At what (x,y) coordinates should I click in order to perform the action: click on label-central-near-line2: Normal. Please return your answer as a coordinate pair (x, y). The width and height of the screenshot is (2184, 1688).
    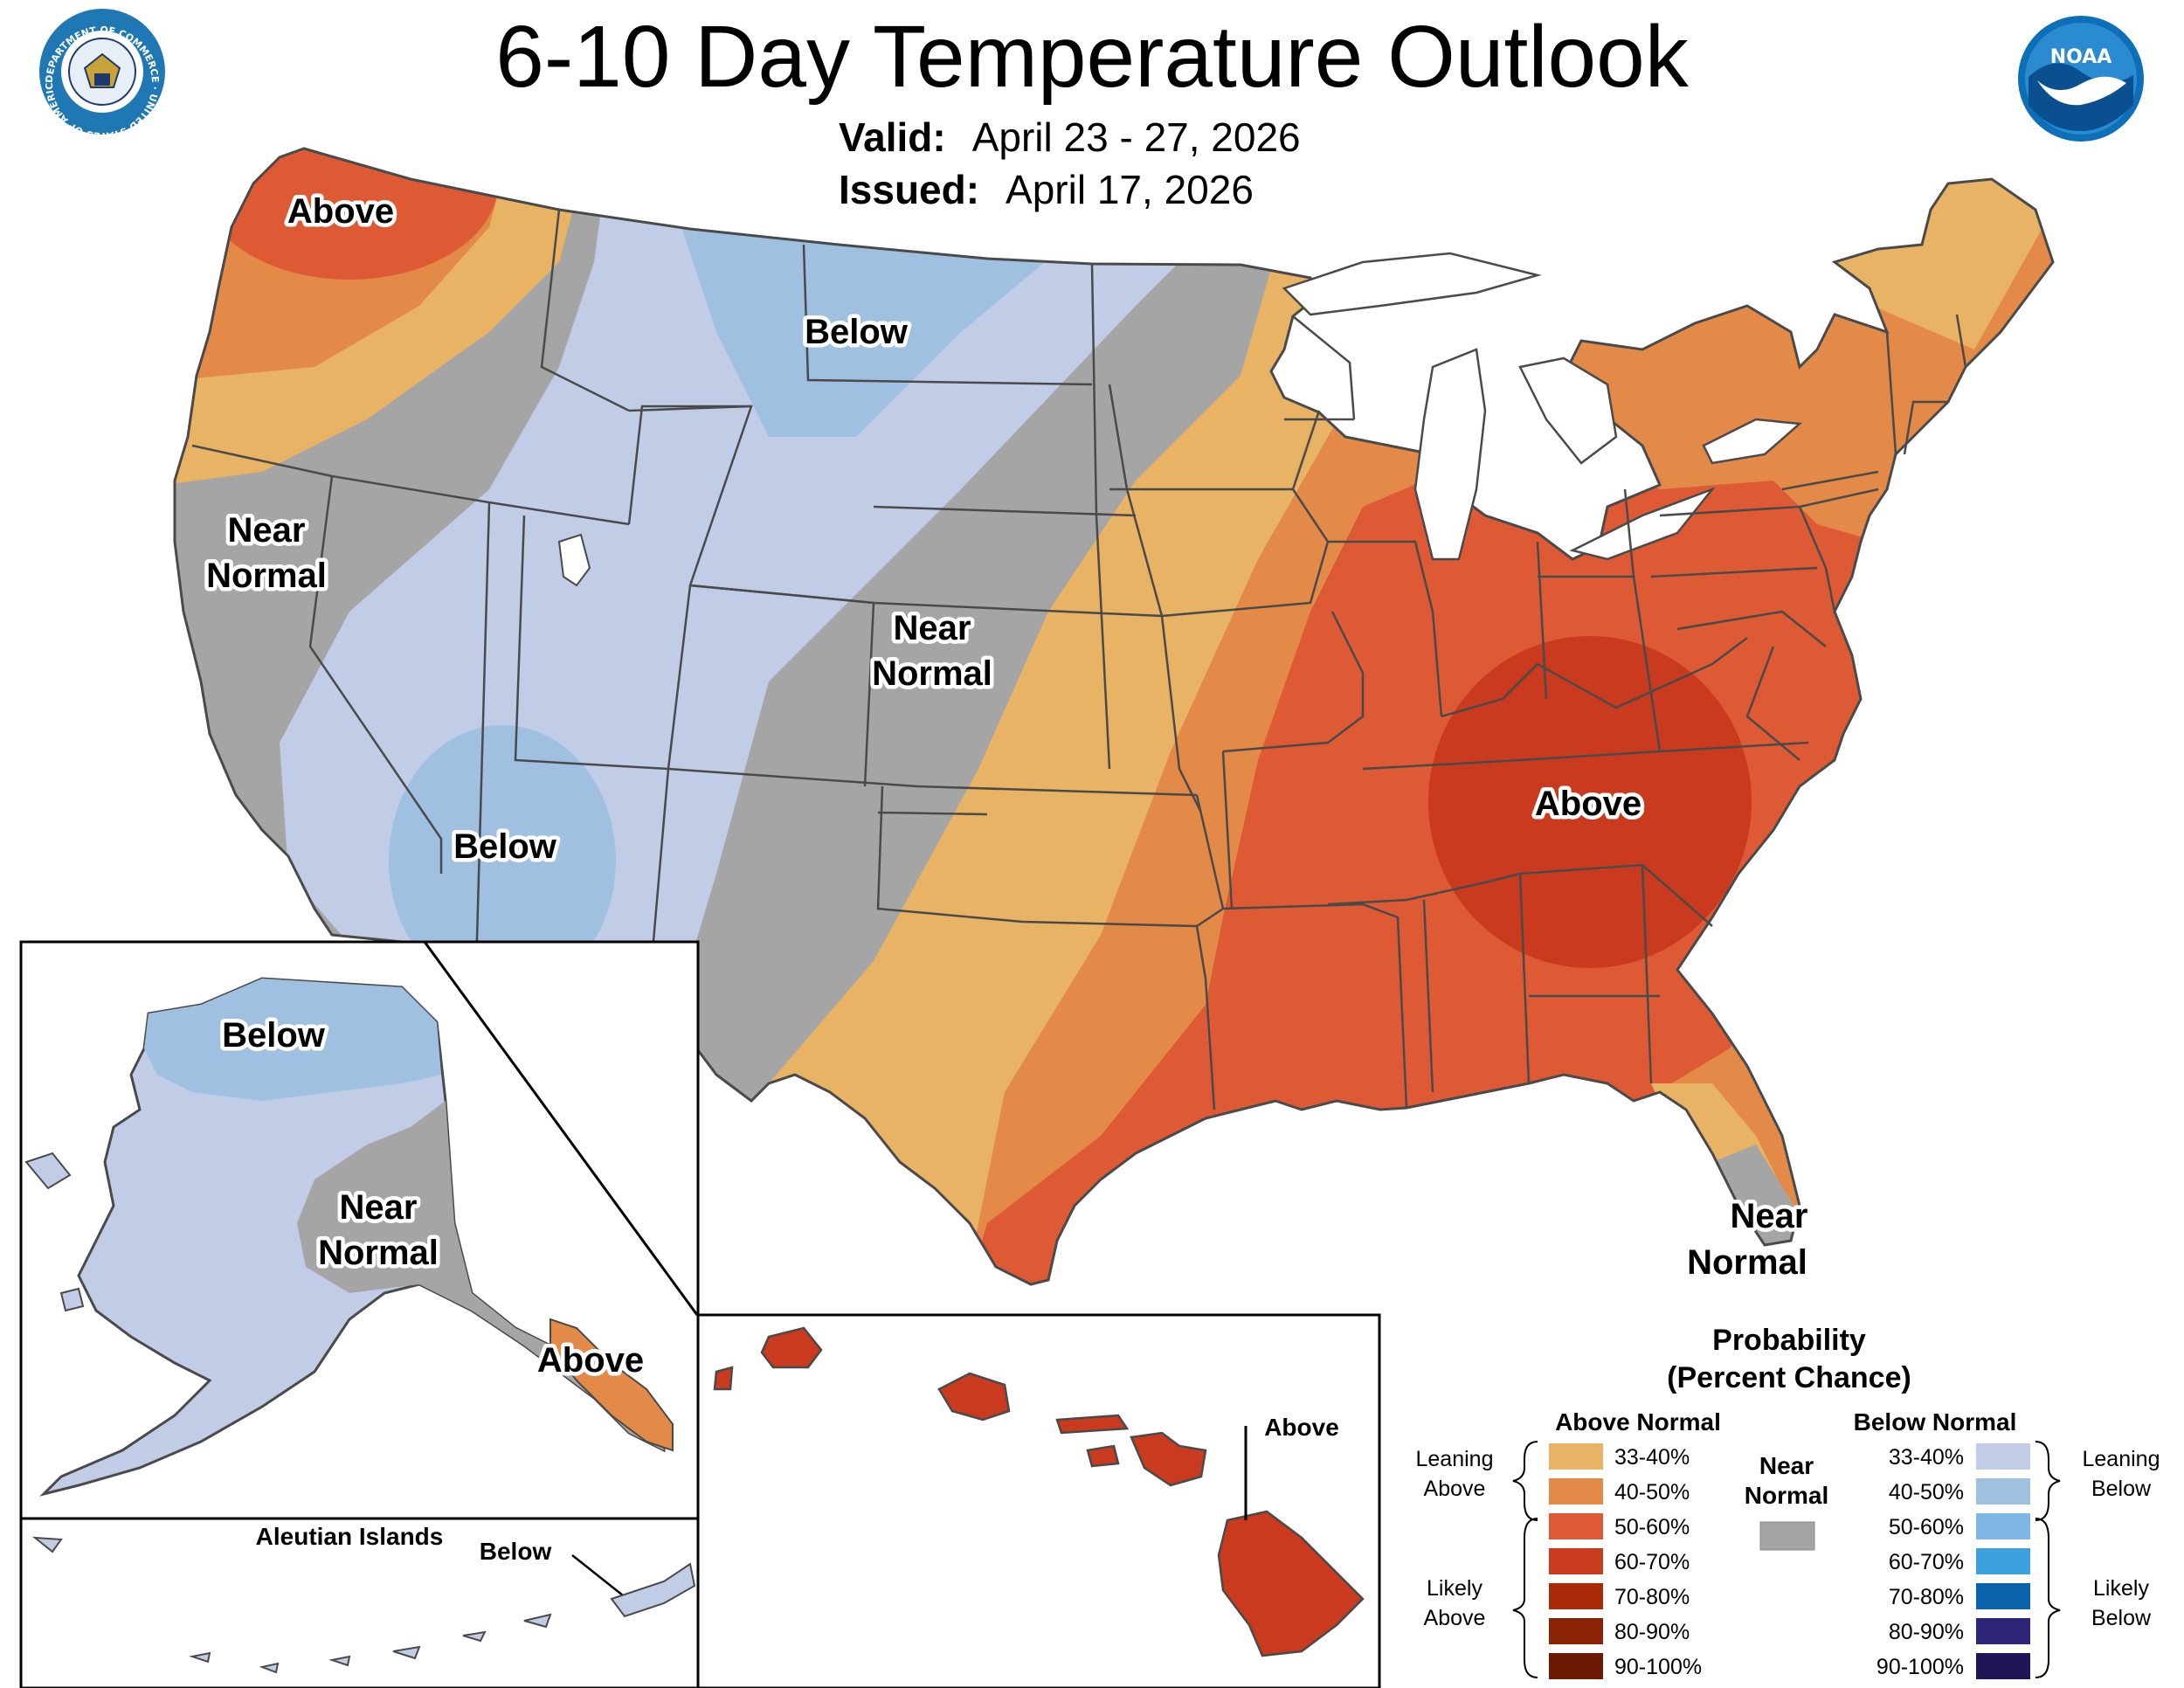
    Looking at the image, I should click on (932, 673).